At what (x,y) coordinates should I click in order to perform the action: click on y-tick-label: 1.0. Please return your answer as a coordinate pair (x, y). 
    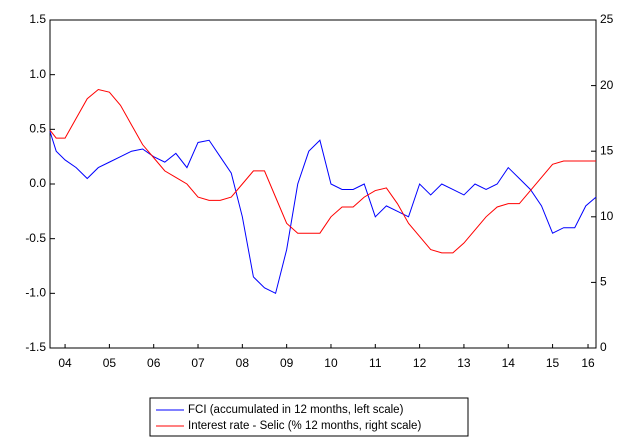
    Looking at the image, I should click on (37, 74).